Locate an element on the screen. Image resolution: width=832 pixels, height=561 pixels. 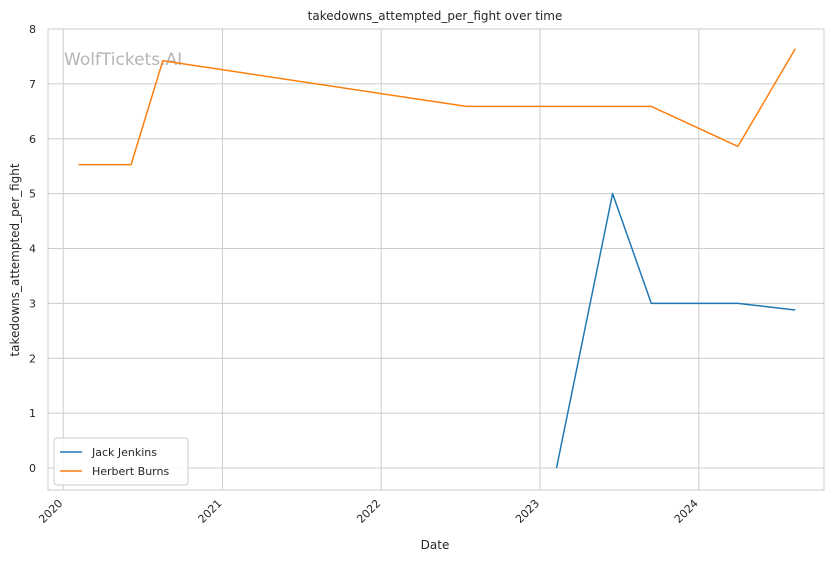
legend: Jack Jenkins Herbert Burns is located at coordinates (121, 461).